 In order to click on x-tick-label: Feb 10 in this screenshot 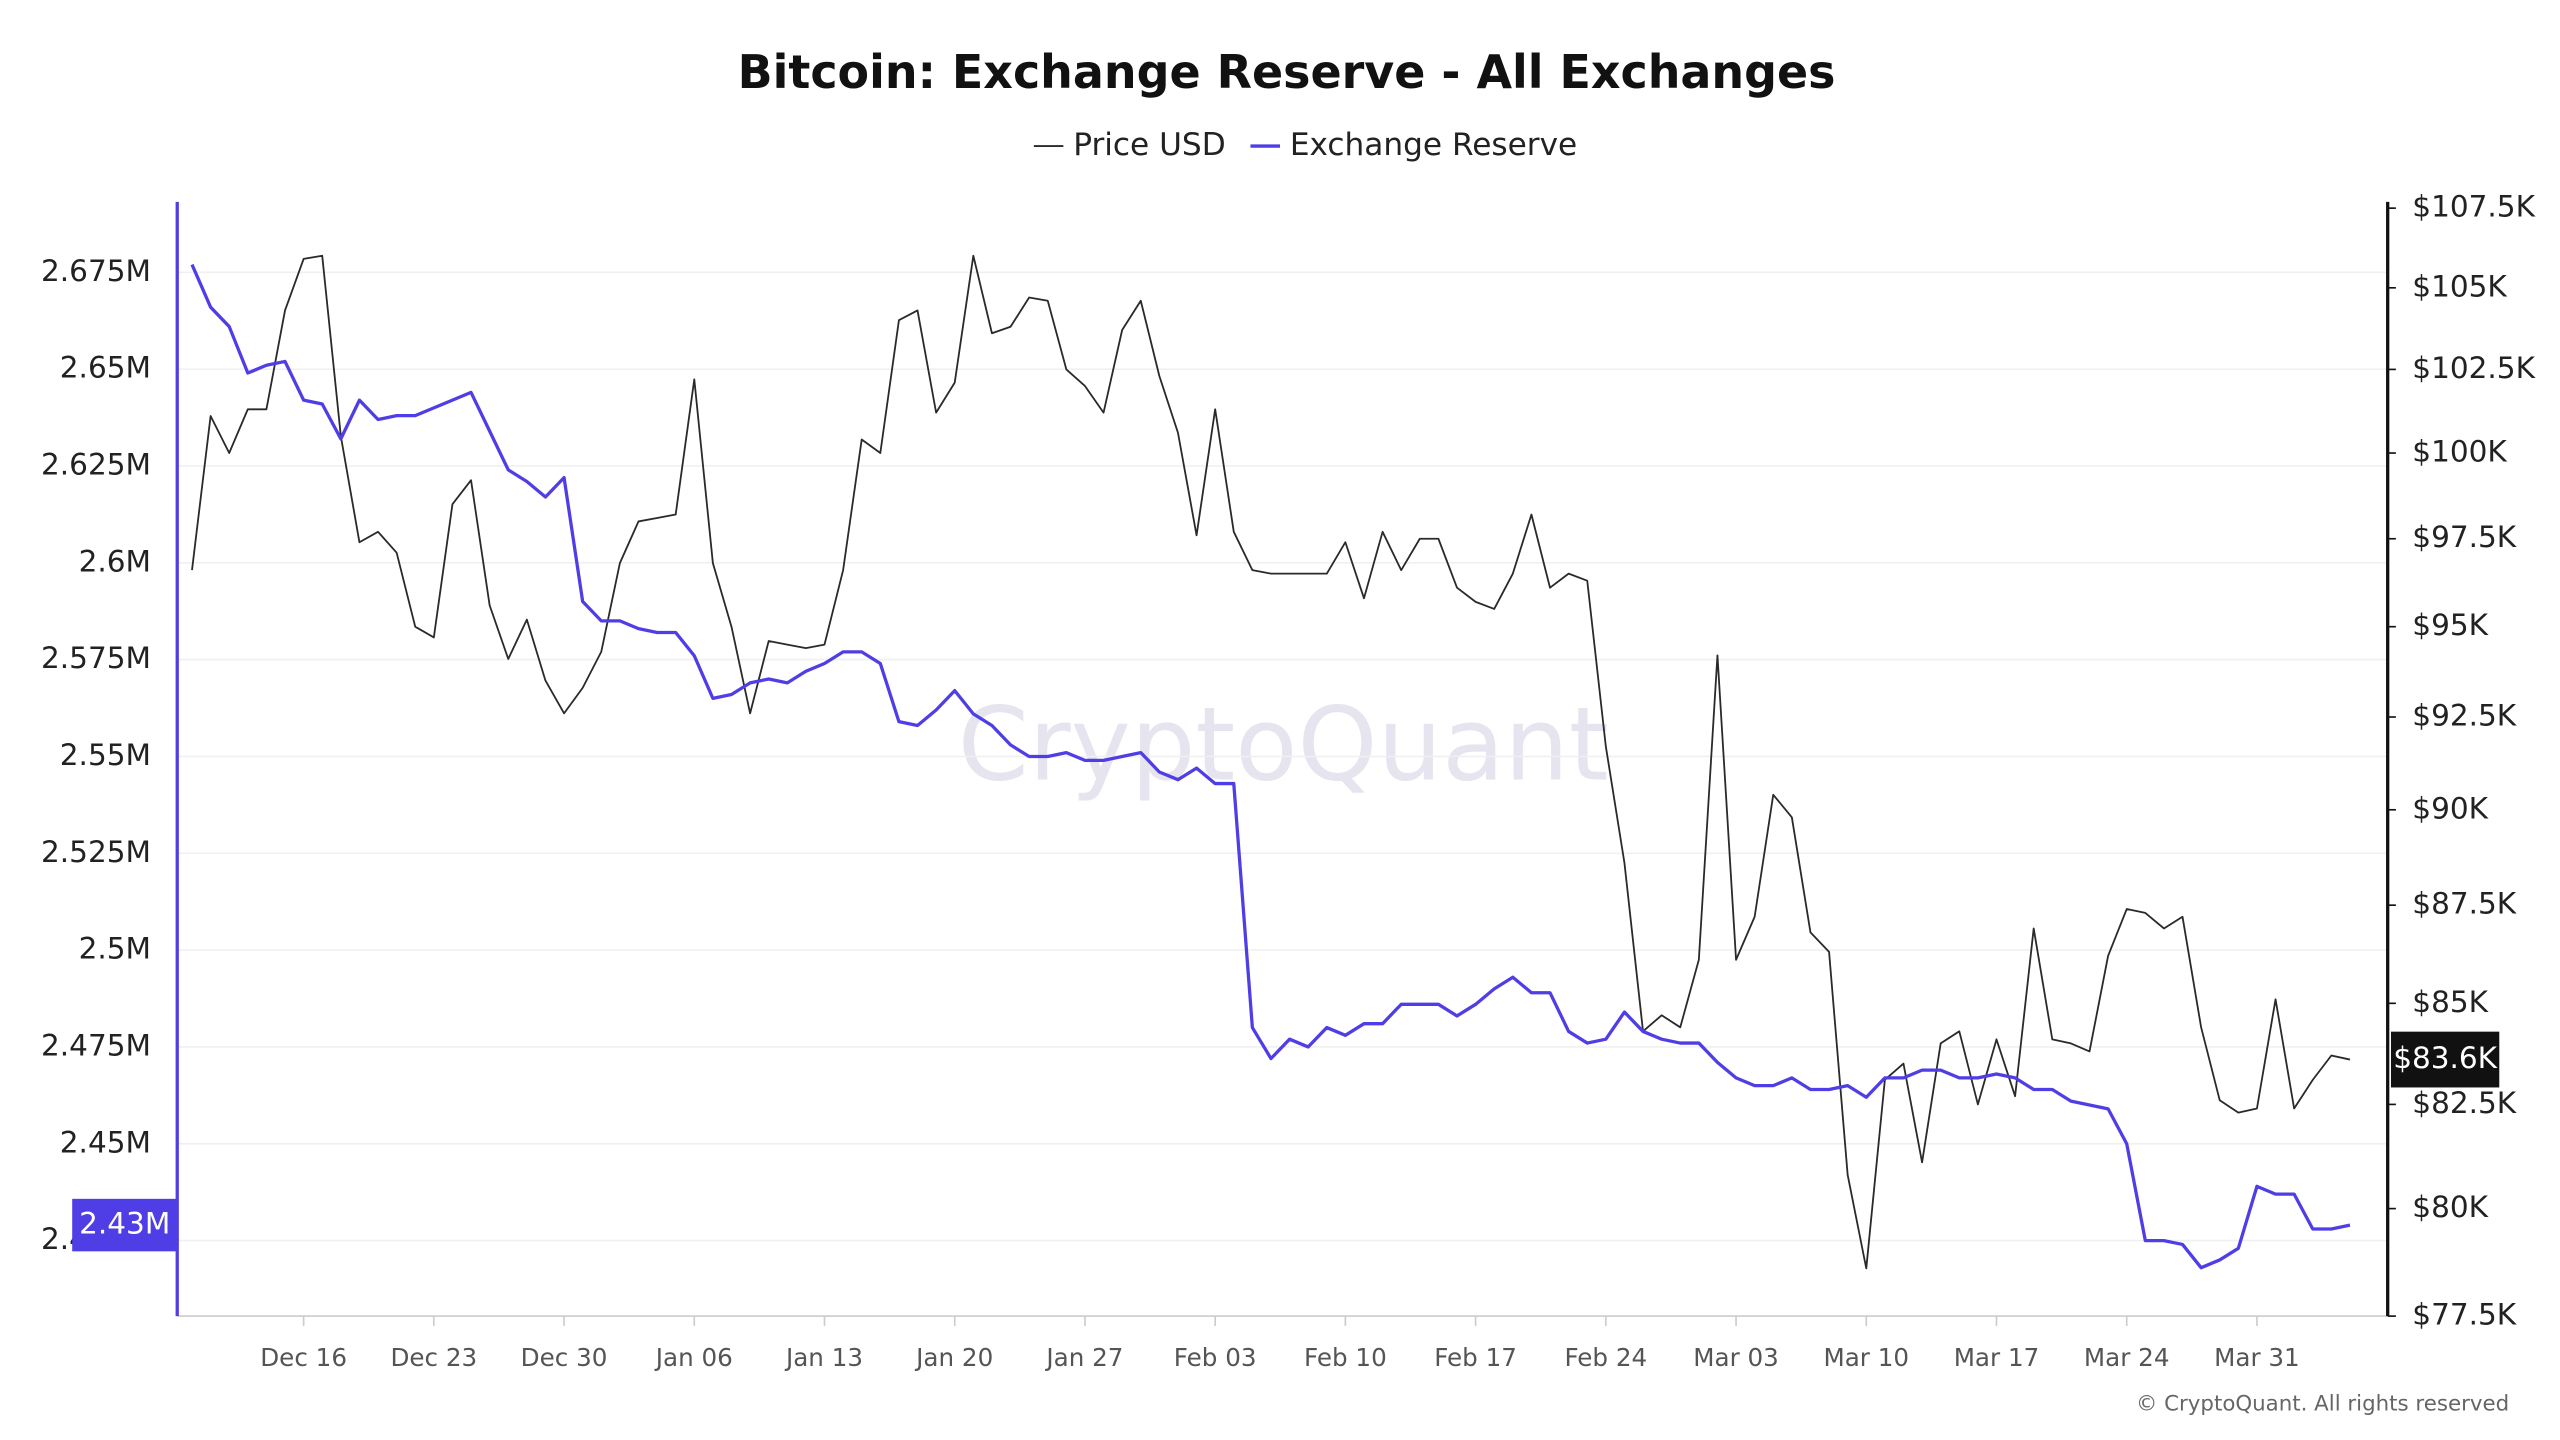, I will do `click(1345, 1357)`.